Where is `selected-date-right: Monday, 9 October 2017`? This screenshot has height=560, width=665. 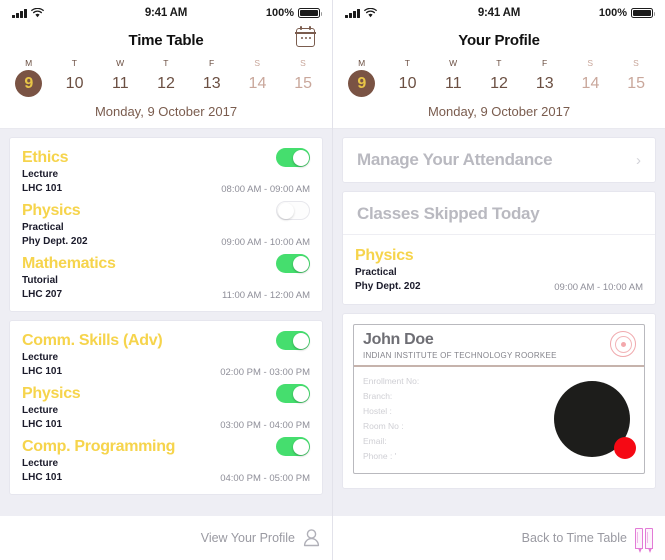
selected-date-right: Monday, 9 October 2017 is located at coordinates (499, 114).